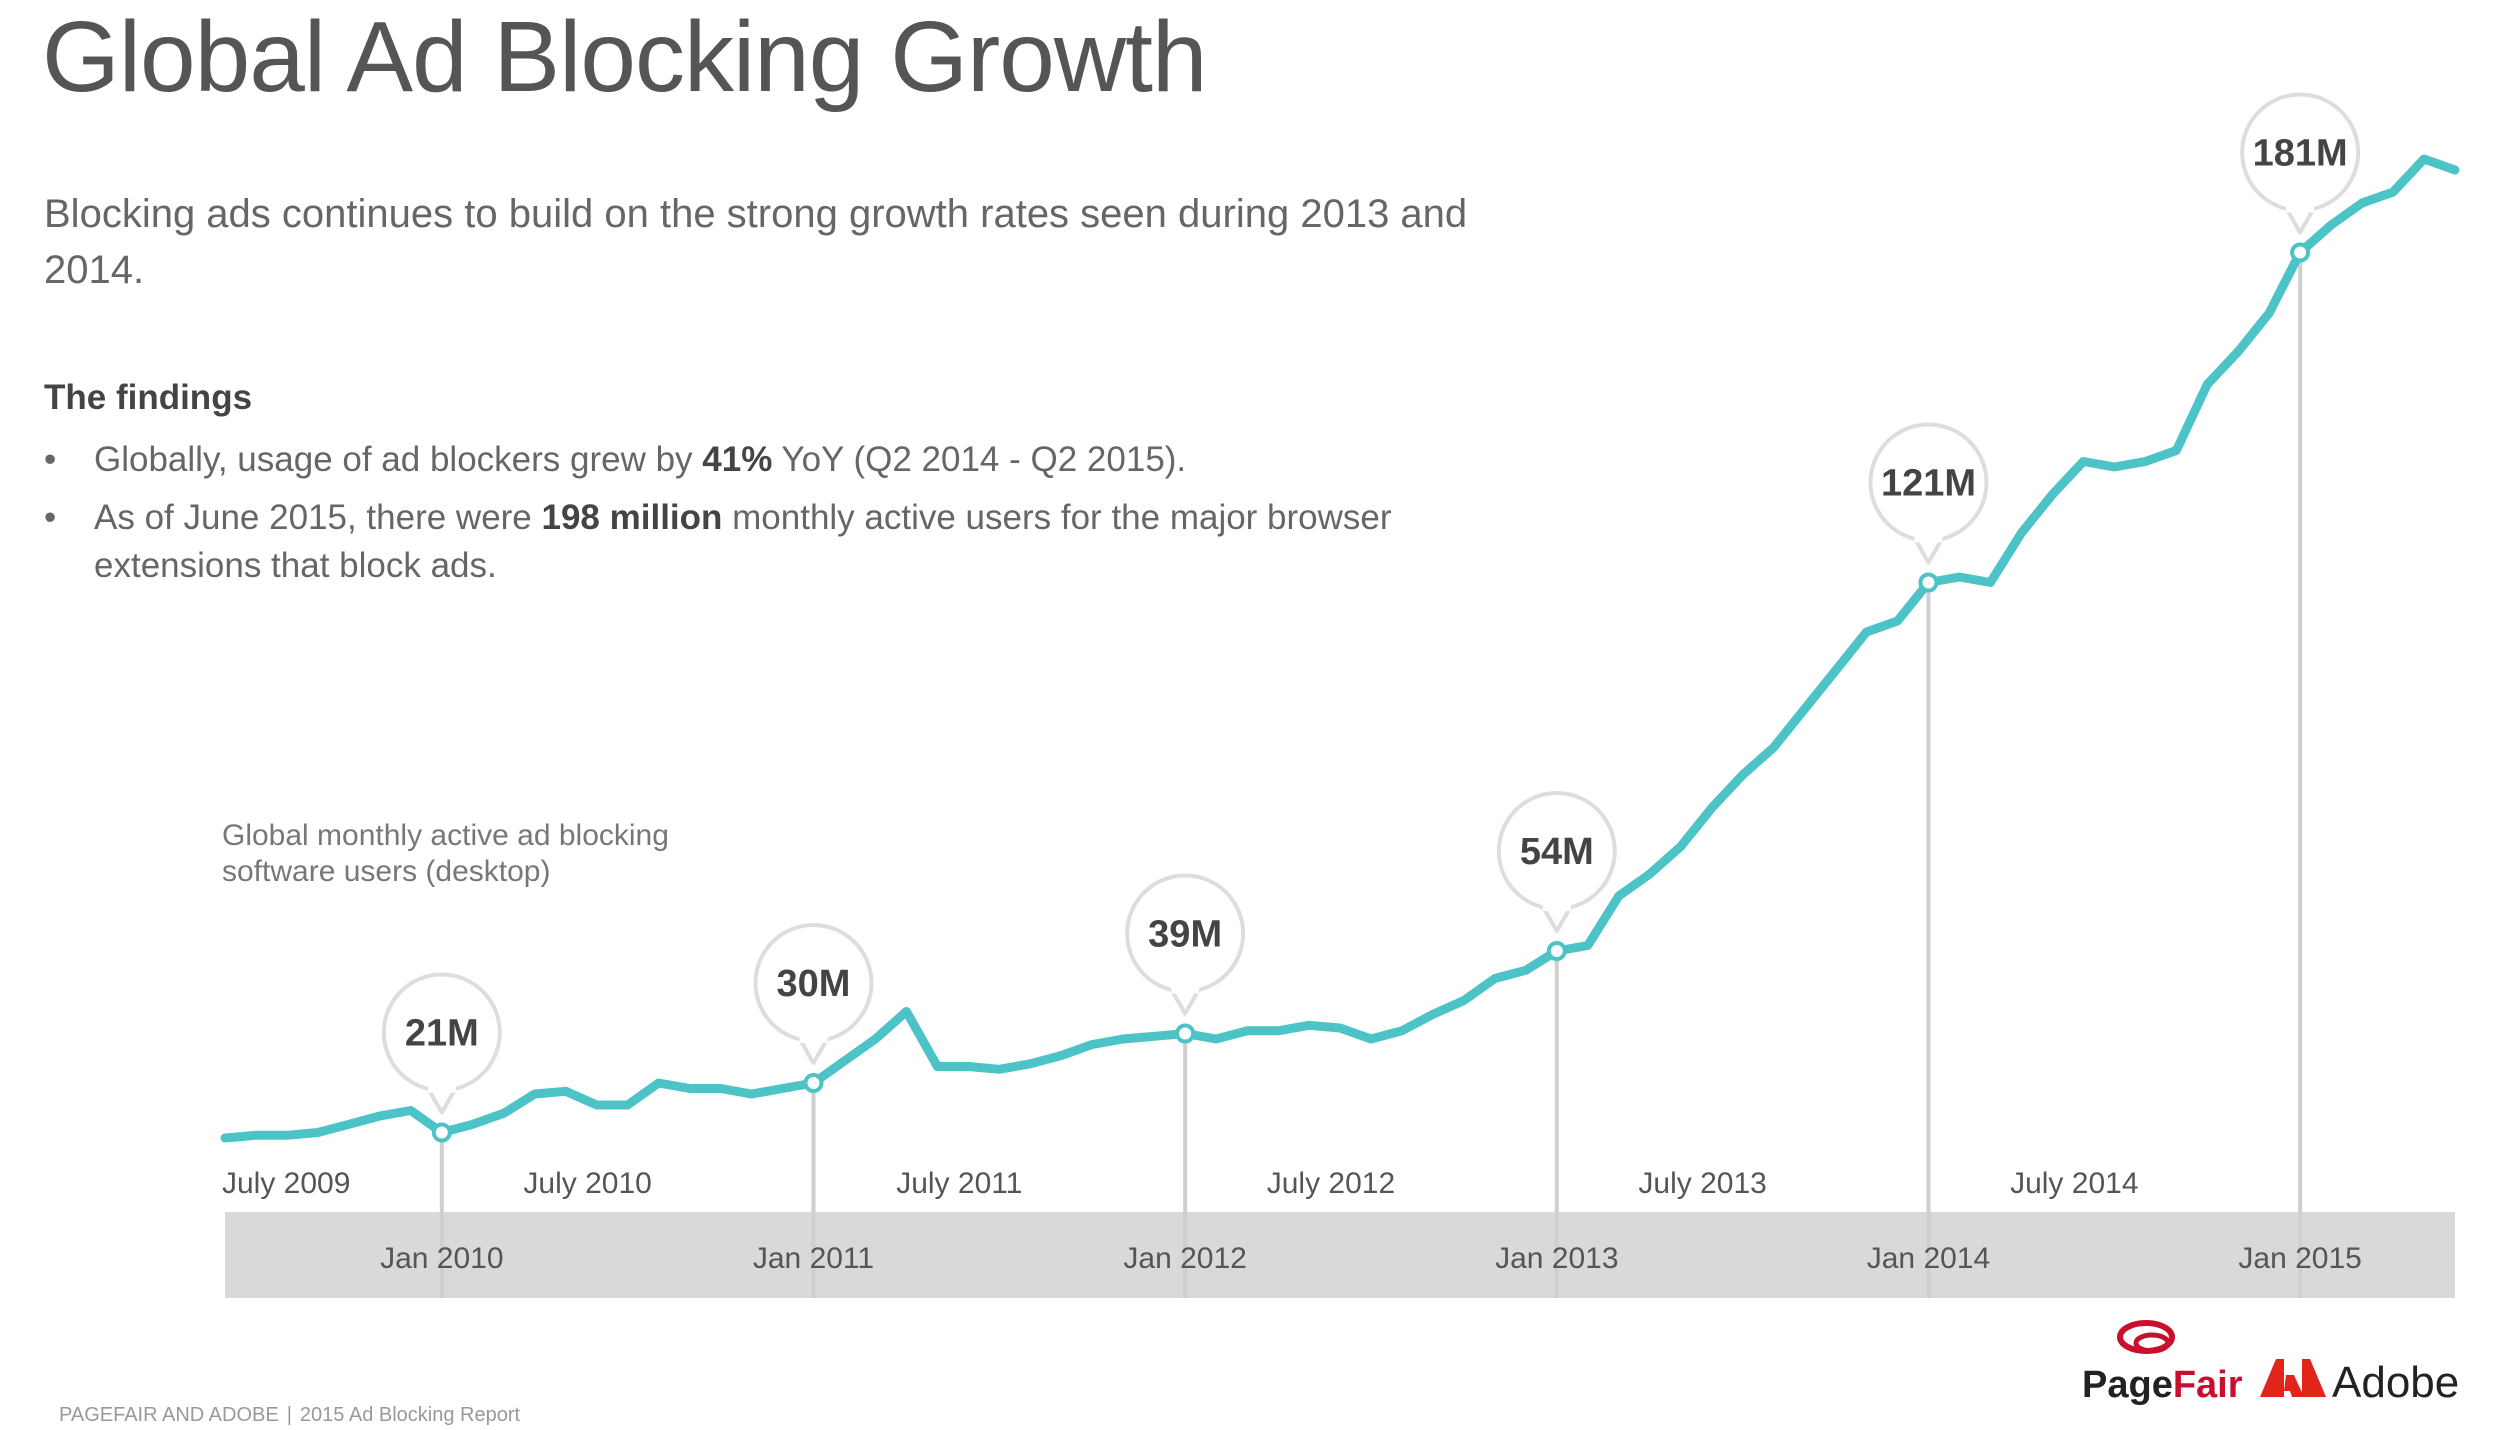  Describe the element at coordinates (2299, 1258) in the screenshot. I see `x-tick-label-band: Jan 2015` at that location.